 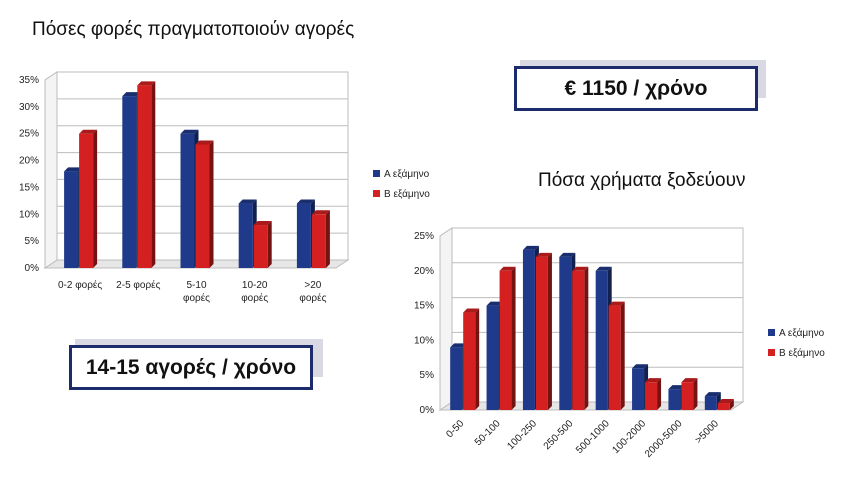 I want to click on y-tick-label: 15%, so click(x=424, y=306).